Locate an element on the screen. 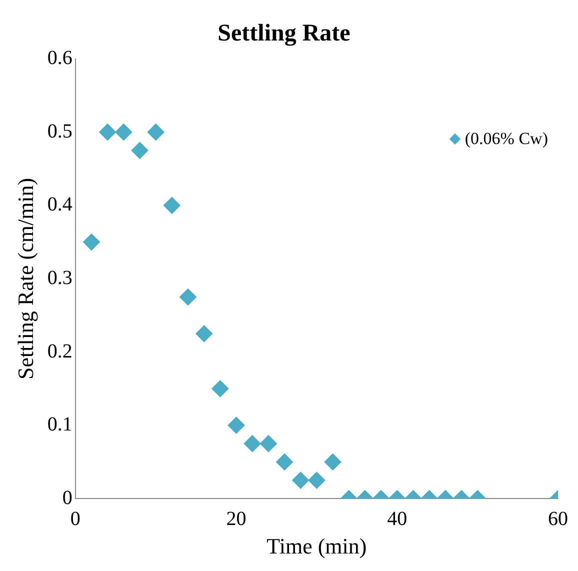 This screenshot has width=578, height=571. legend-label: (0.06% Cw) is located at coordinates (506, 138).